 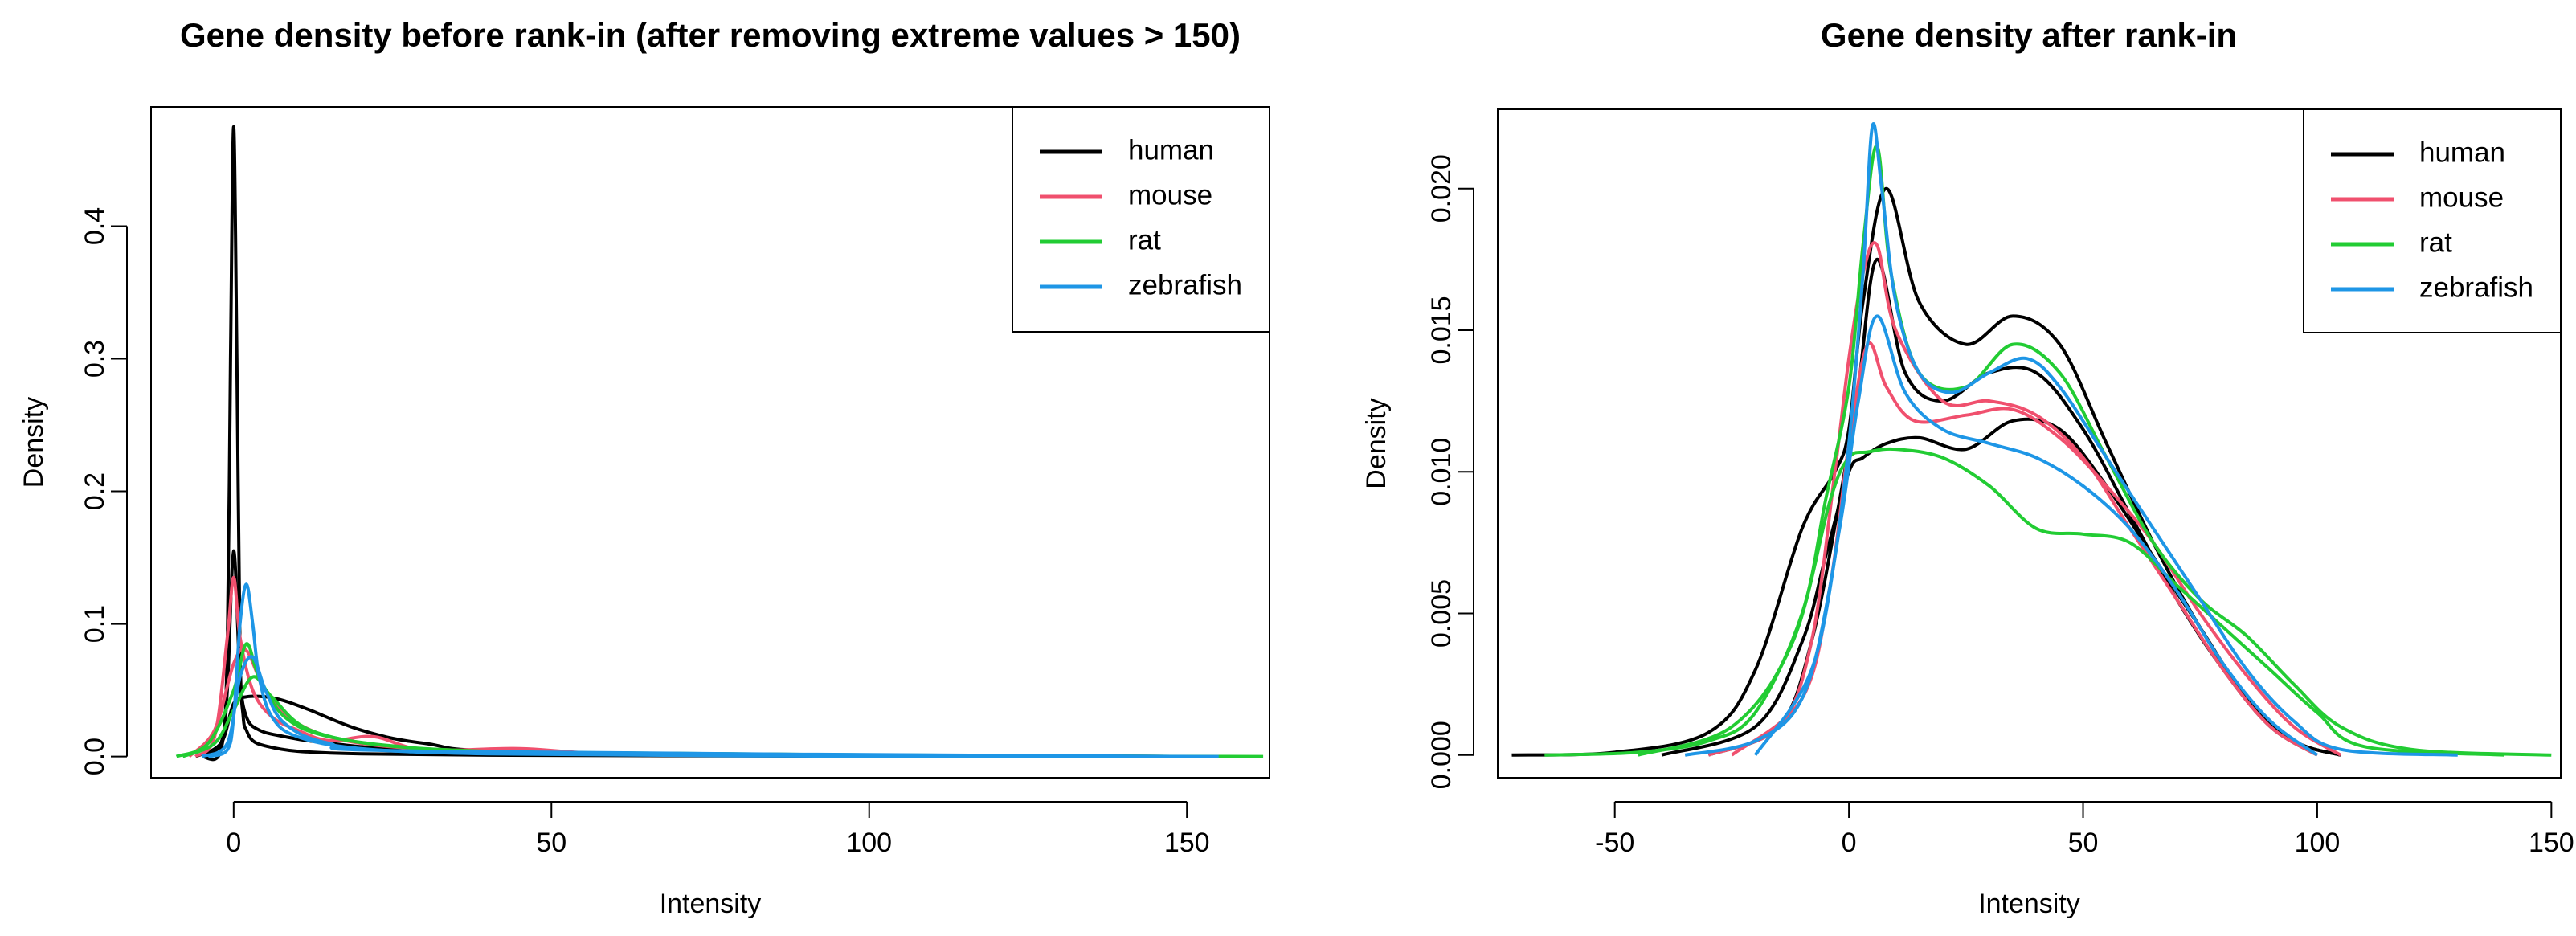 What do you see at coordinates (1441, 613) in the screenshot?
I see `y-tick-label: 0.005` at bounding box center [1441, 613].